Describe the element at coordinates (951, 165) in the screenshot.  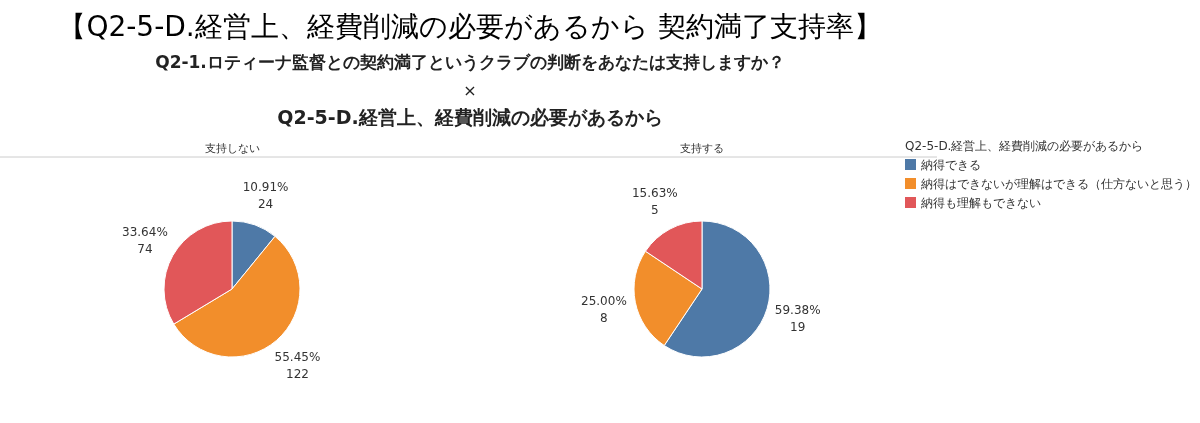
I see `legend-label: 納得できる` at that location.